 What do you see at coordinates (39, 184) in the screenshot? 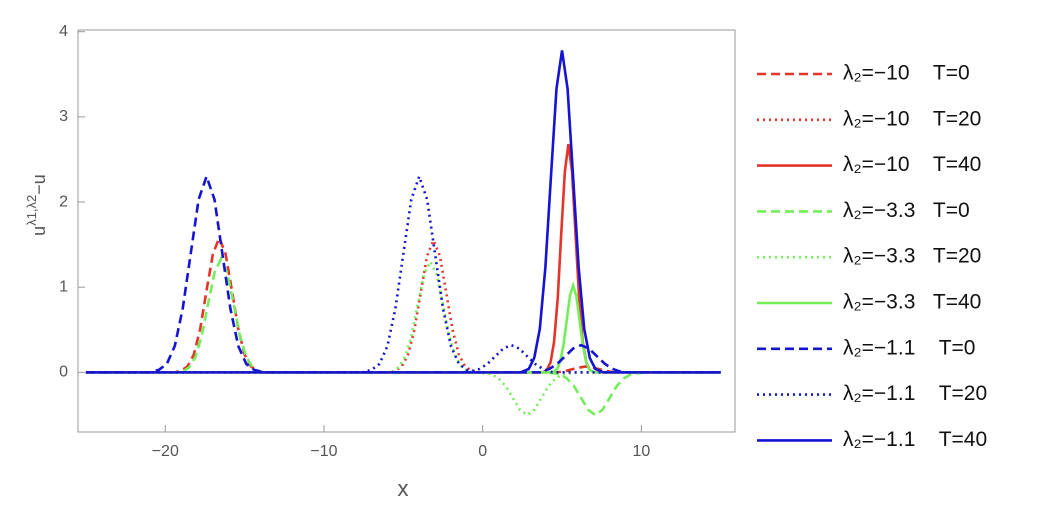
I see `y-label-tail: −u` at bounding box center [39, 184].